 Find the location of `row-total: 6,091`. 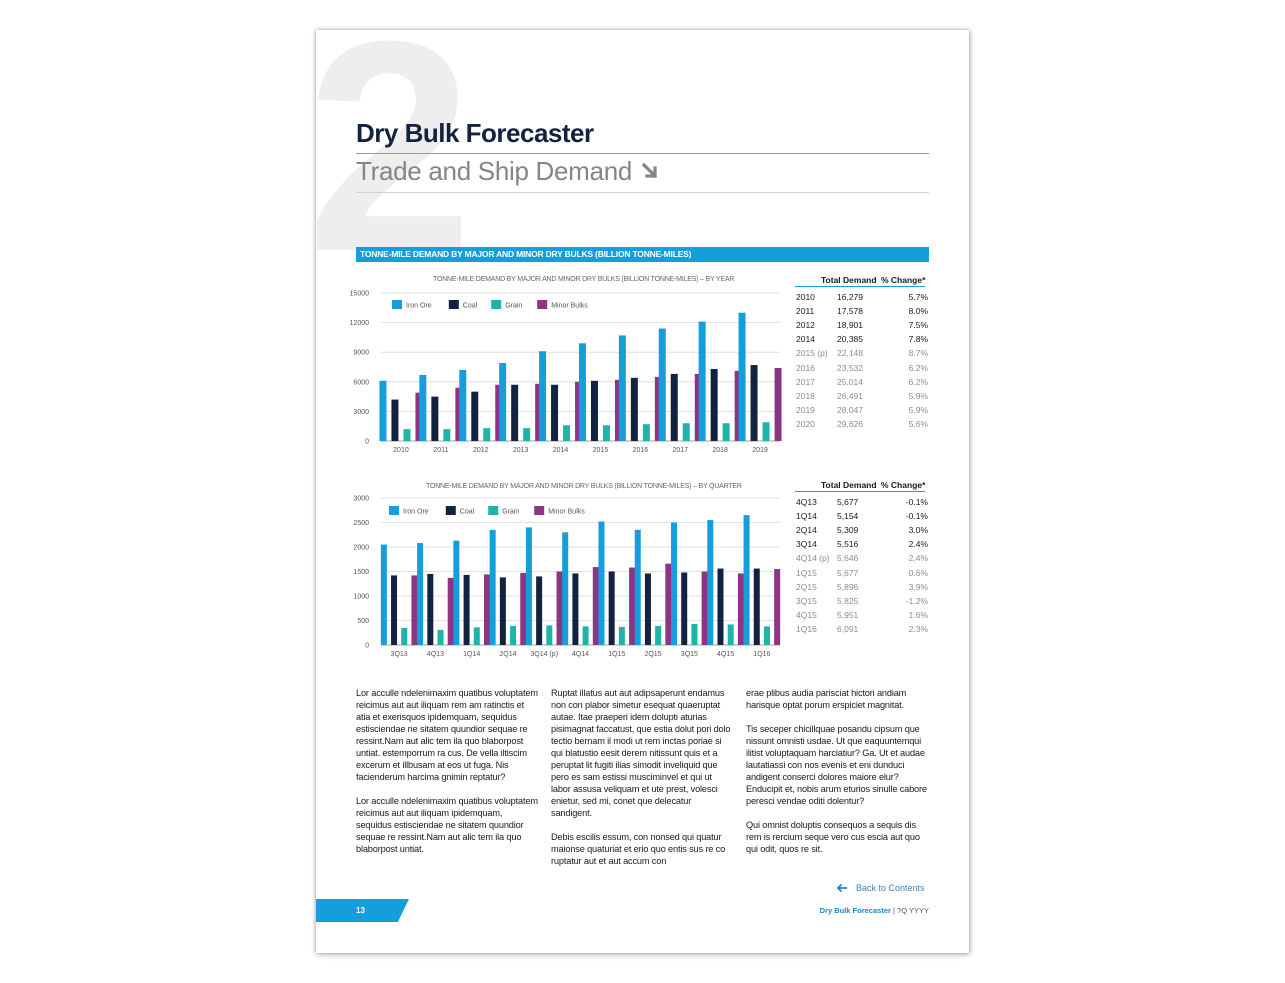

row-total: 6,091 is located at coordinates (848, 628).